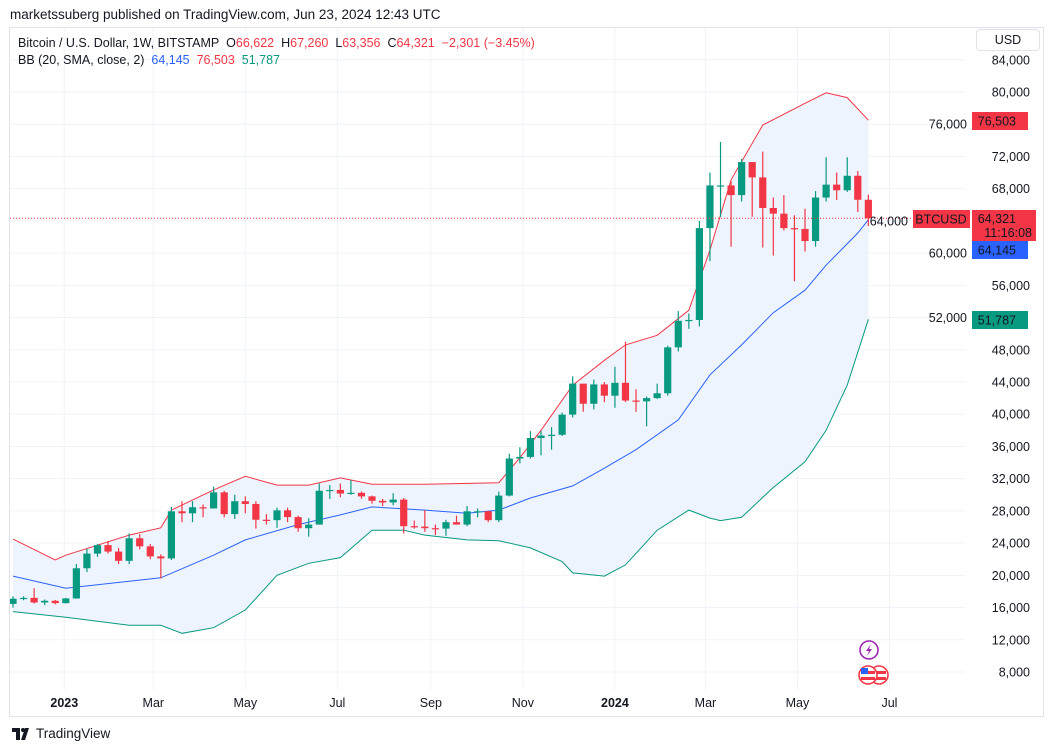 The image size is (1054, 751). Describe the element at coordinates (64, 703) in the screenshot. I see `time-tick-label: 2023` at that location.